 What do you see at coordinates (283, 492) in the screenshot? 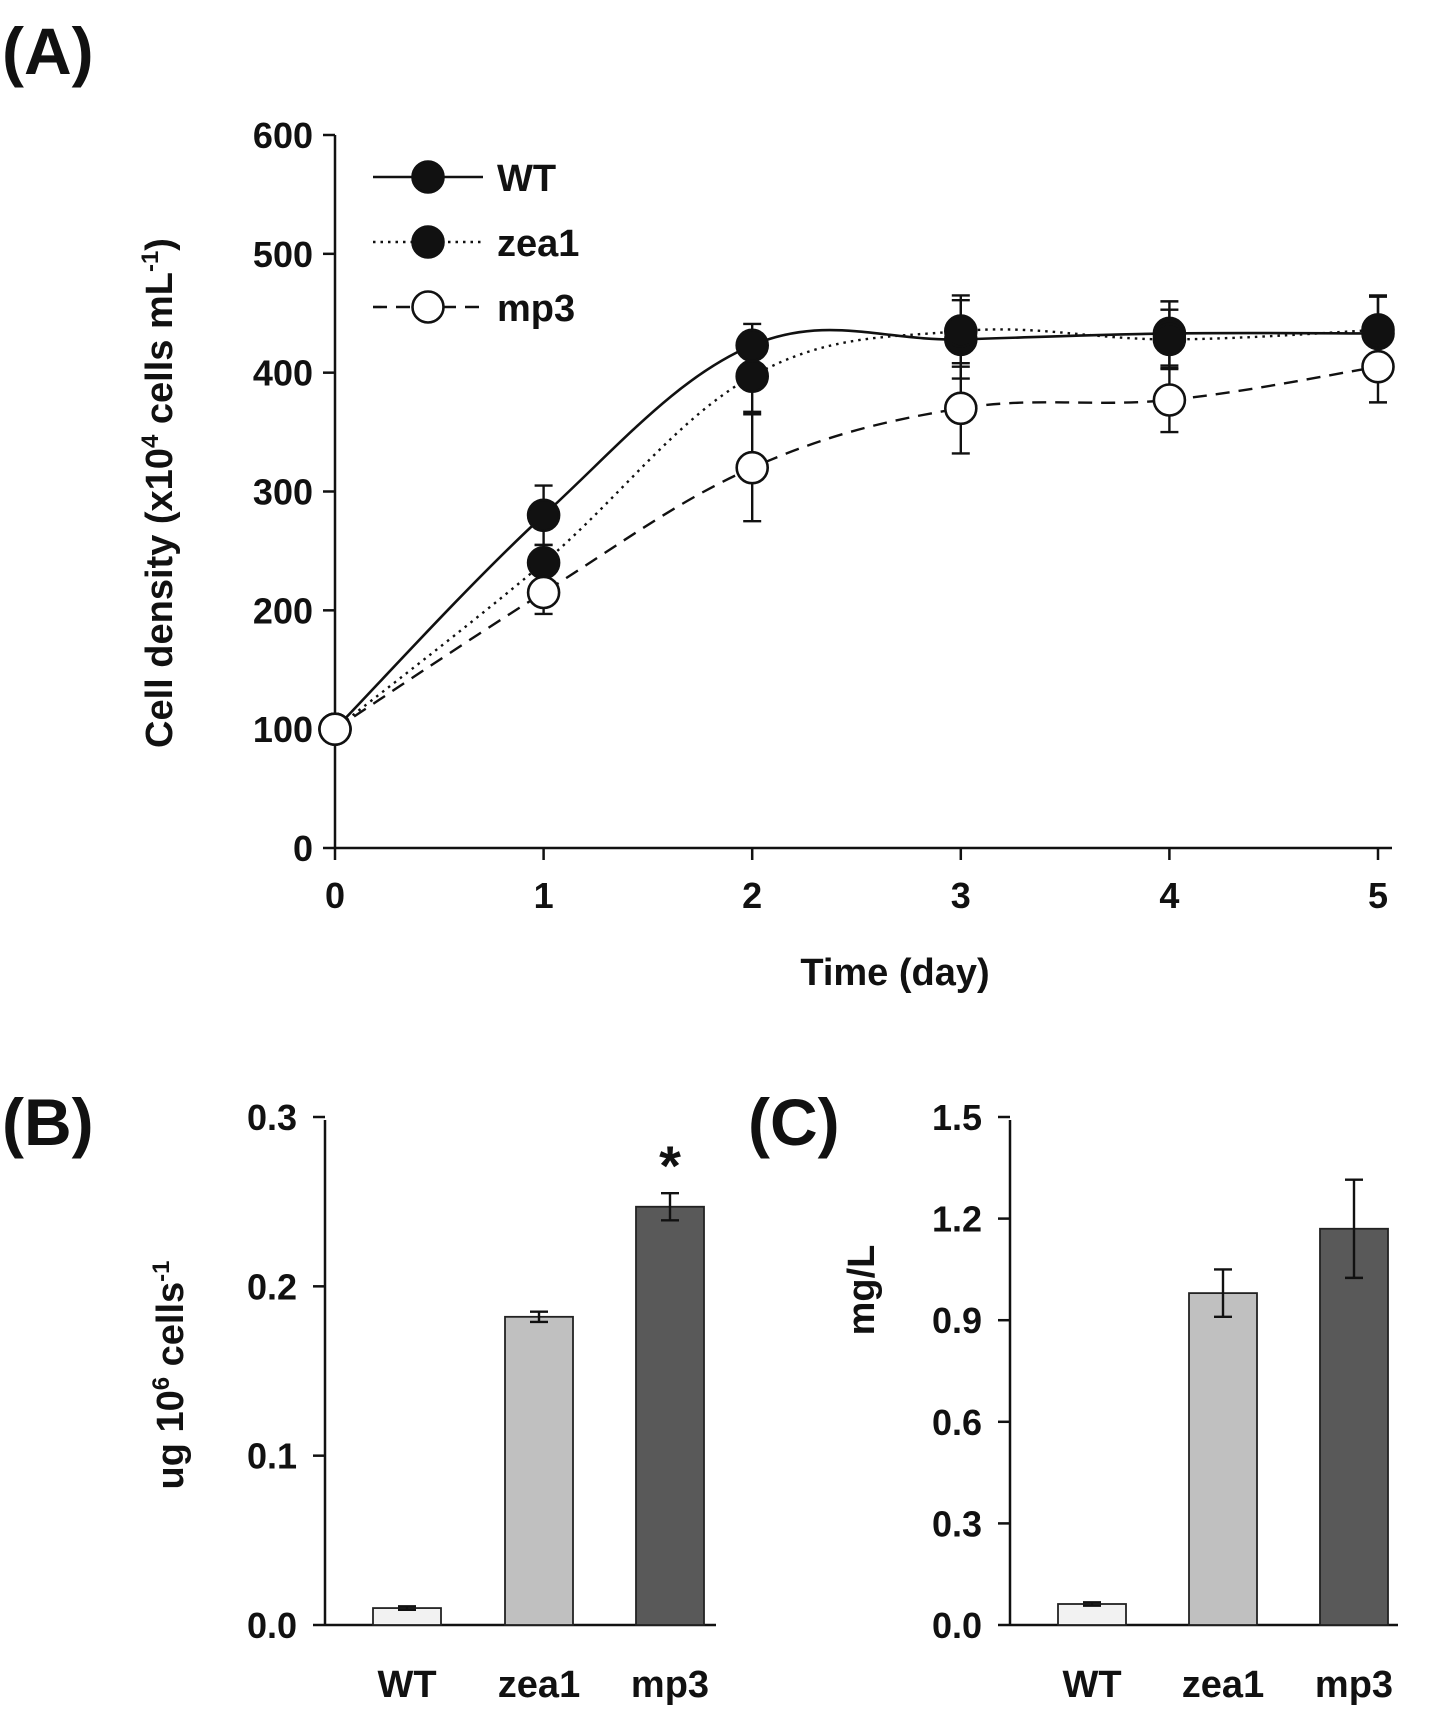
I see `y-tick-label: 300` at bounding box center [283, 492].